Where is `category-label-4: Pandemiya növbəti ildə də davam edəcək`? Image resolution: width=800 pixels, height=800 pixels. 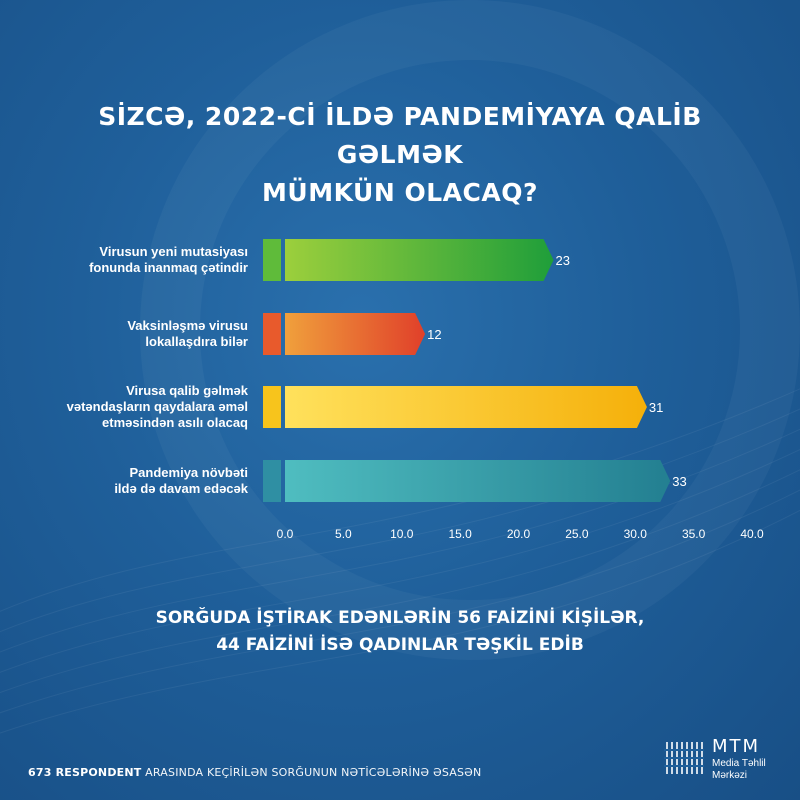 category-label-4: Pandemiya növbəti ildə də davam edəcək is located at coordinates (144, 481).